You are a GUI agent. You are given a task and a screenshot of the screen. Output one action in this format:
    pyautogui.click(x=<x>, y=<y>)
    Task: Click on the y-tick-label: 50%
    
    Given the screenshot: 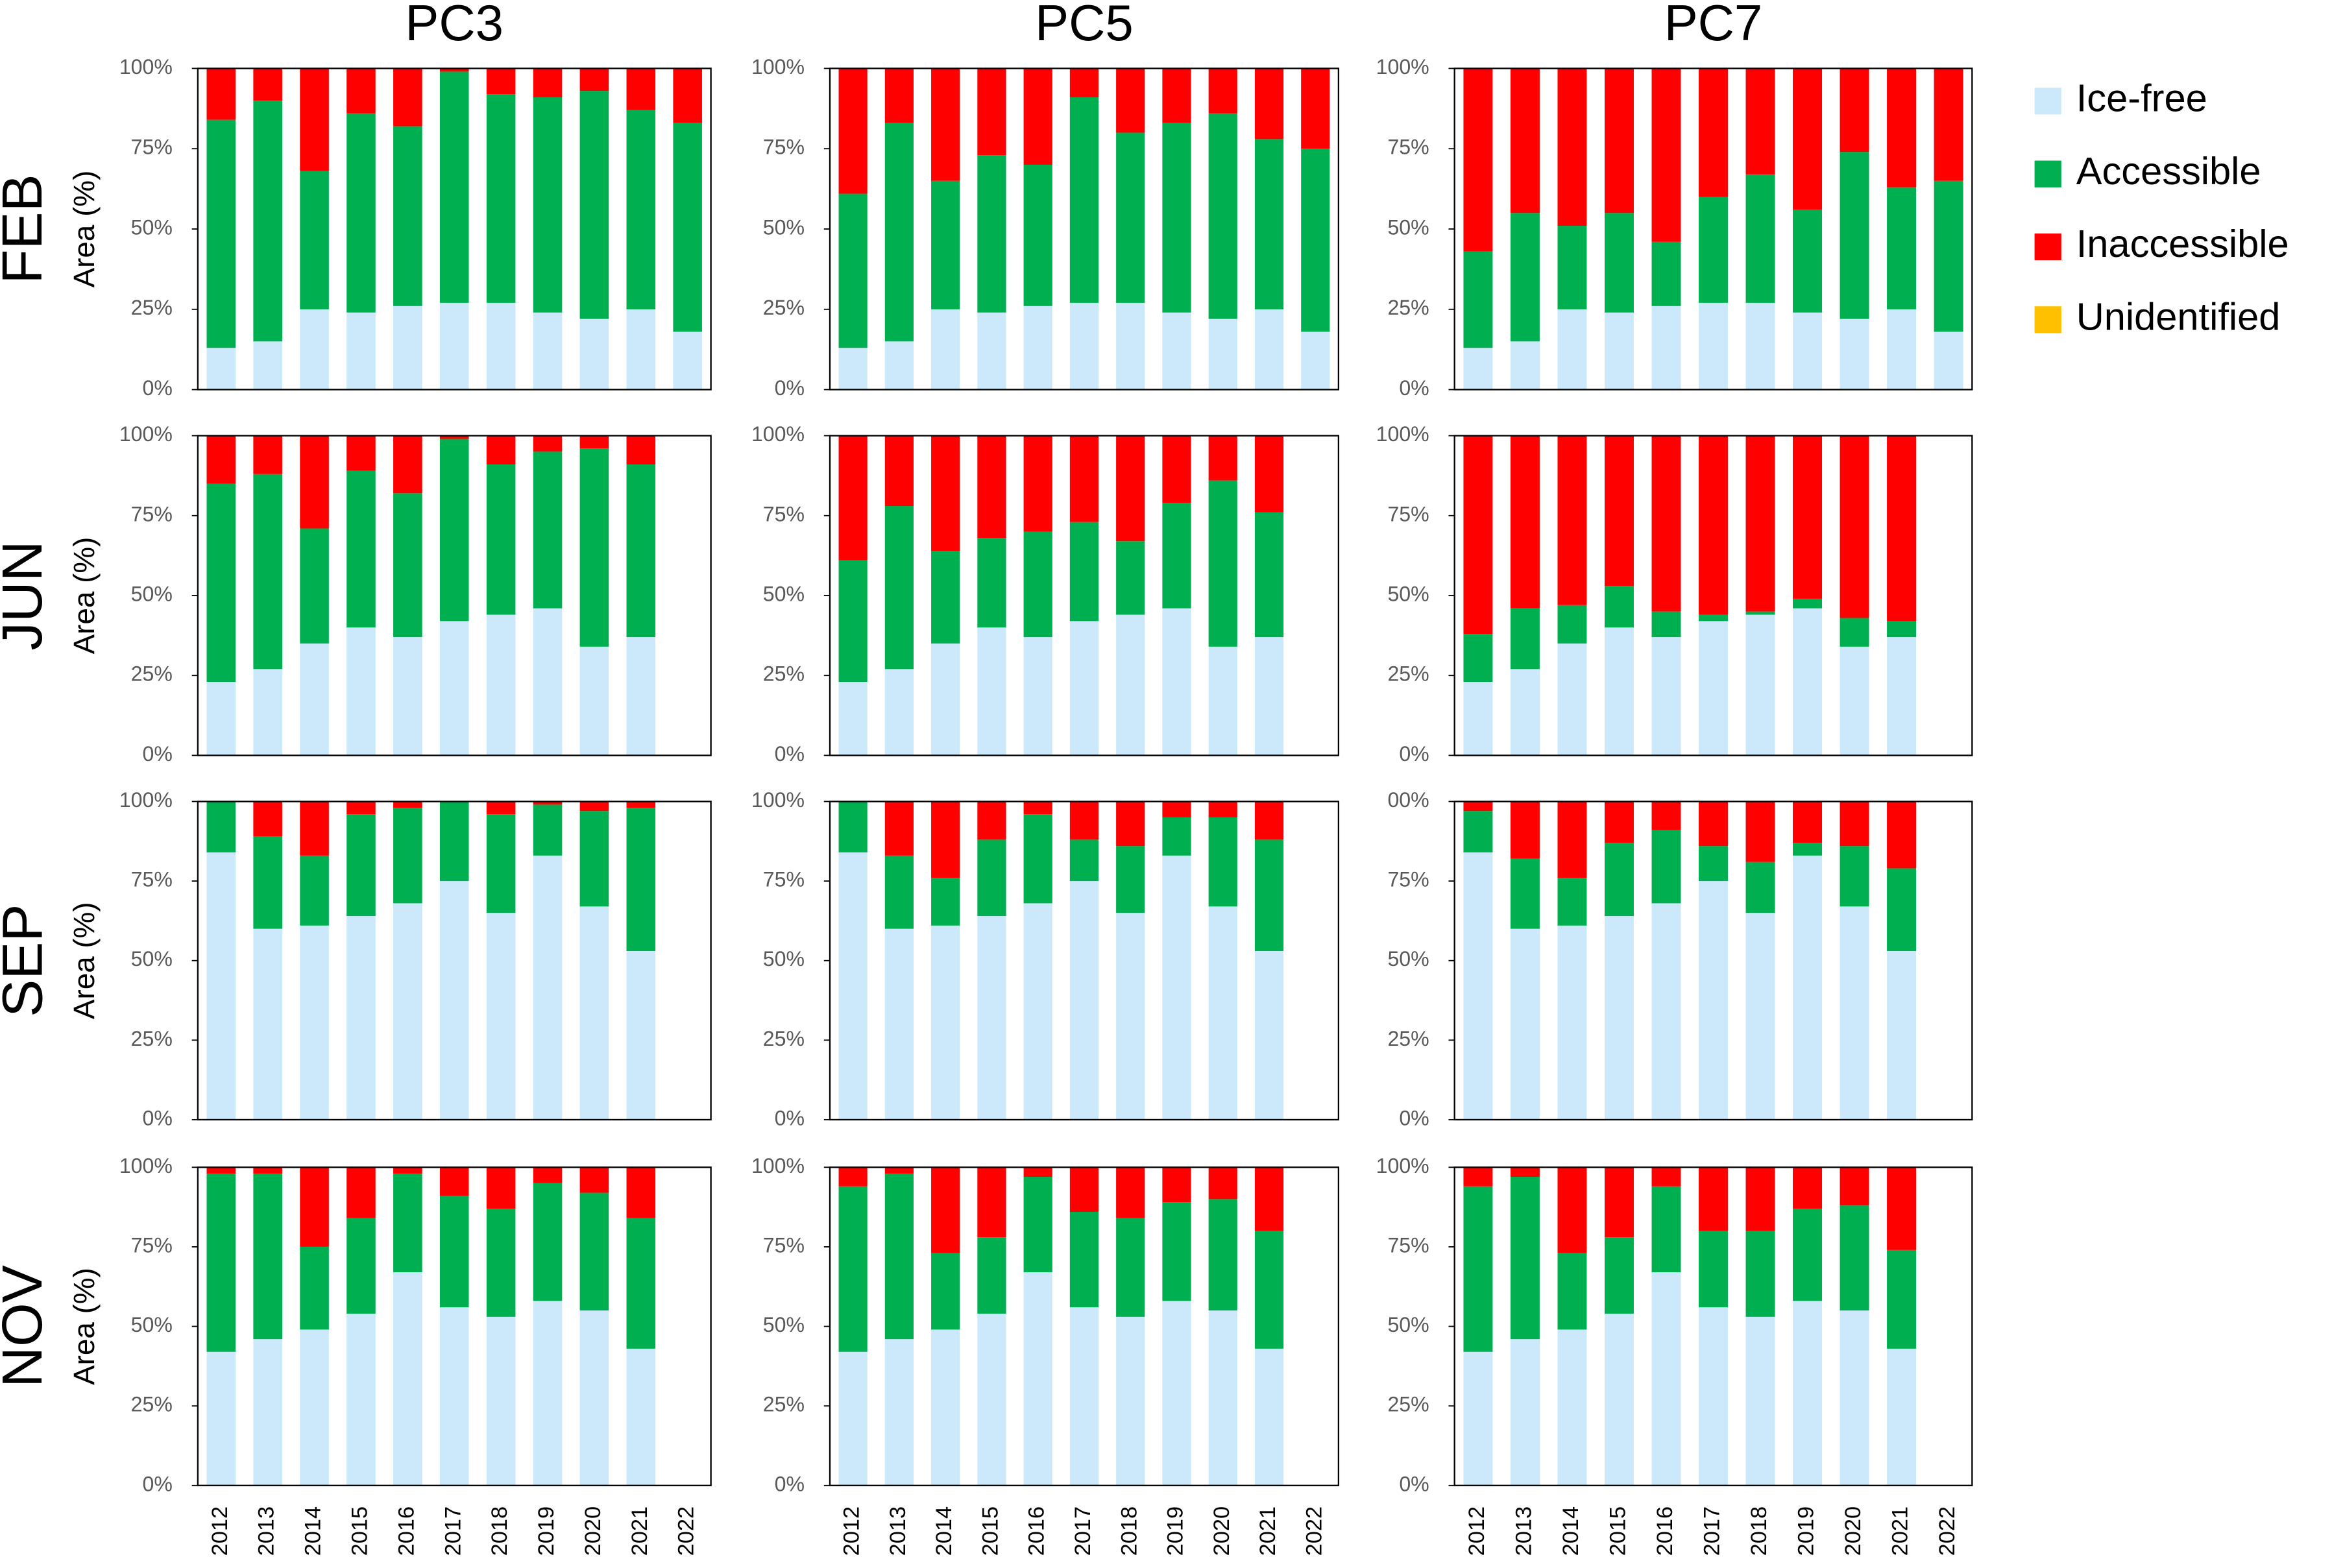 What is the action you would take?
    pyautogui.click(x=152, y=1324)
    